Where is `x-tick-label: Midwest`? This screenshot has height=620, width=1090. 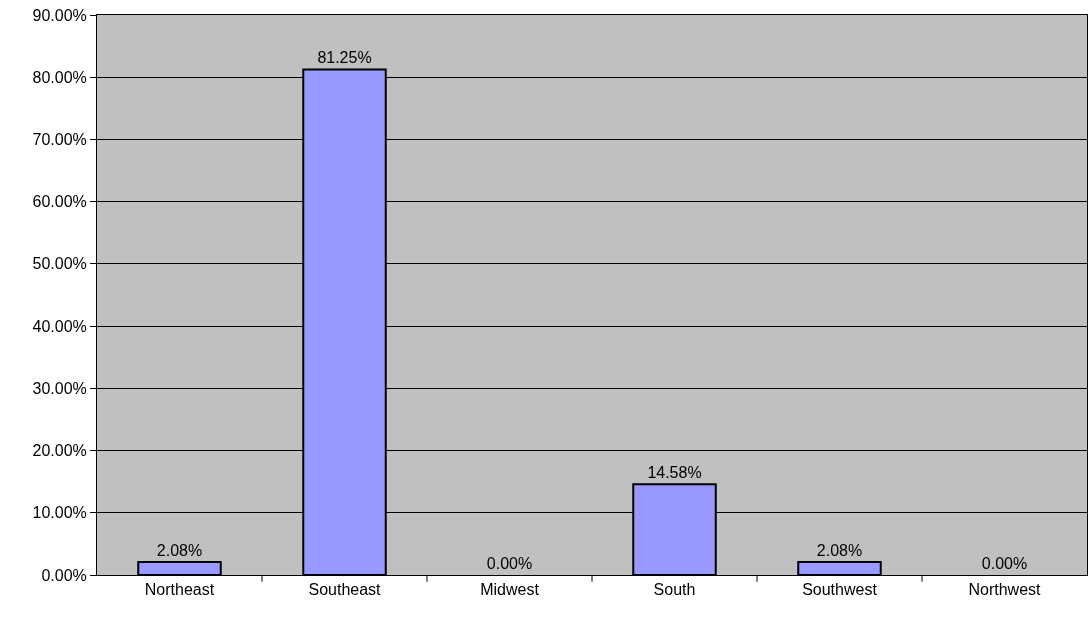 x-tick-label: Midwest is located at coordinates (510, 590).